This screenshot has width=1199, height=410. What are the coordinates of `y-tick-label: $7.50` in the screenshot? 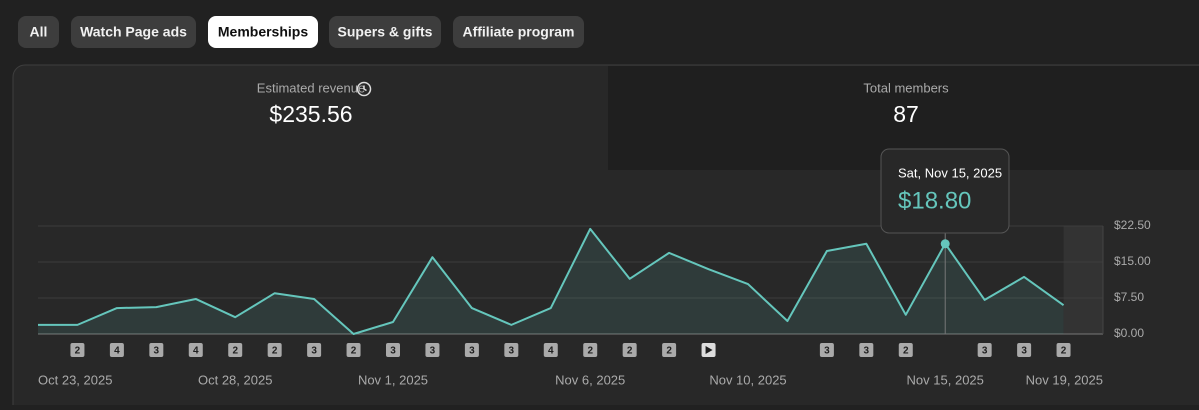 It's located at (1129, 297).